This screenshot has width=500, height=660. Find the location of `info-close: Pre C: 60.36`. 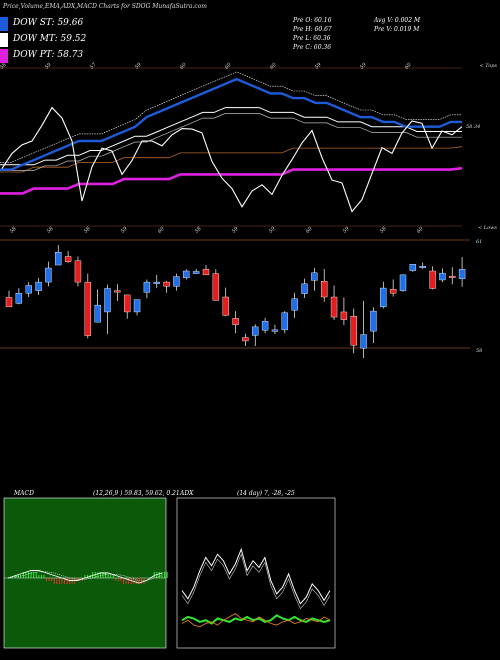

info-close: Pre C: 60.36 is located at coordinates (312, 47).